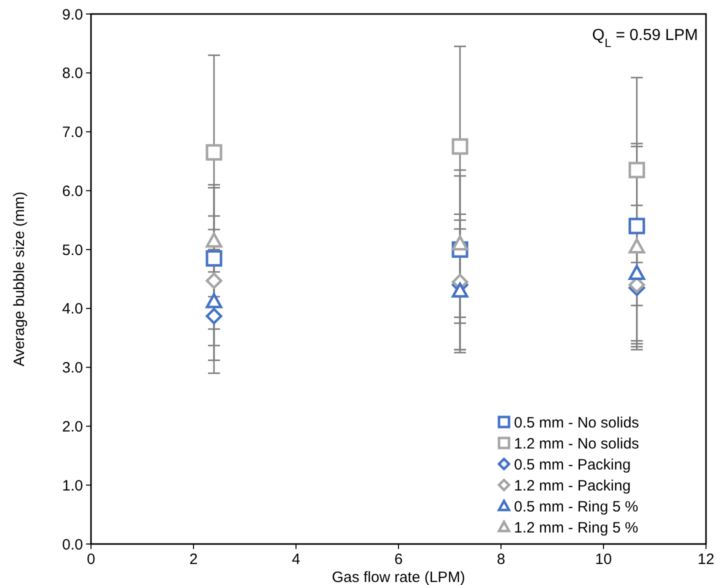 The image size is (722, 585). Describe the element at coordinates (193, 559) in the screenshot. I see `x-tick-label: 2` at that location.